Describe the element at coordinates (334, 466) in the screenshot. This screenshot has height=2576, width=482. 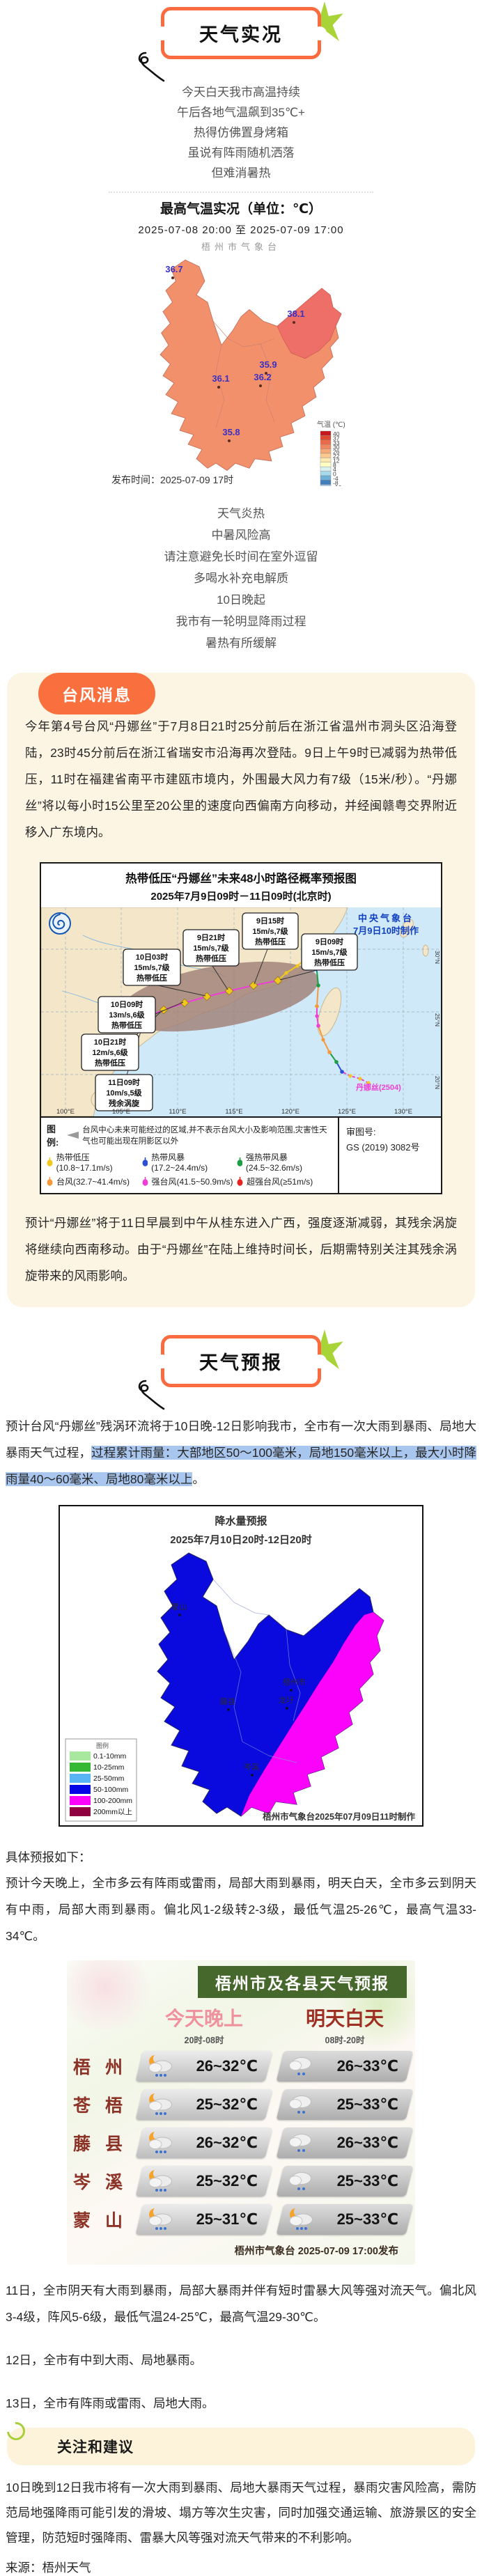
I see `svg-text: 8` at that location.